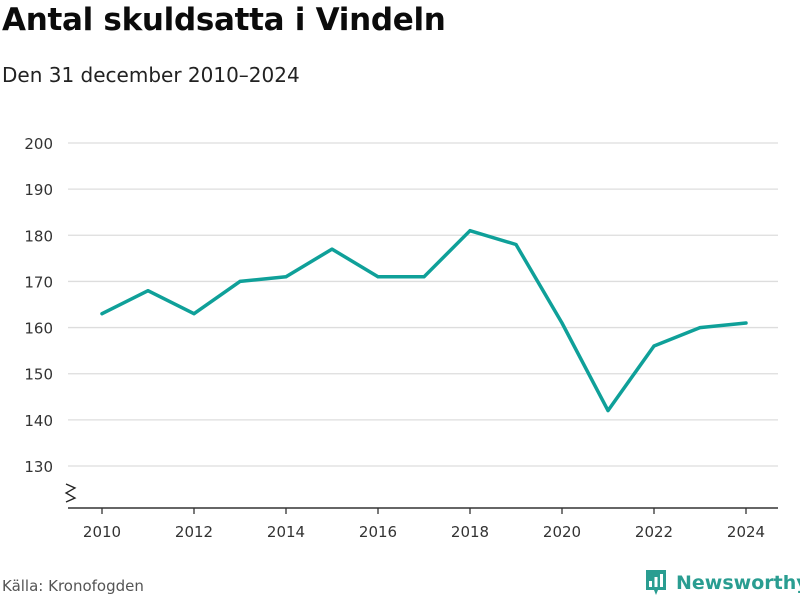 Image resolution: width=800 pixels, height=600 pixels. Describe the element at coordinates (421, 496) in the screenshot. I see `x-axis` at that location.